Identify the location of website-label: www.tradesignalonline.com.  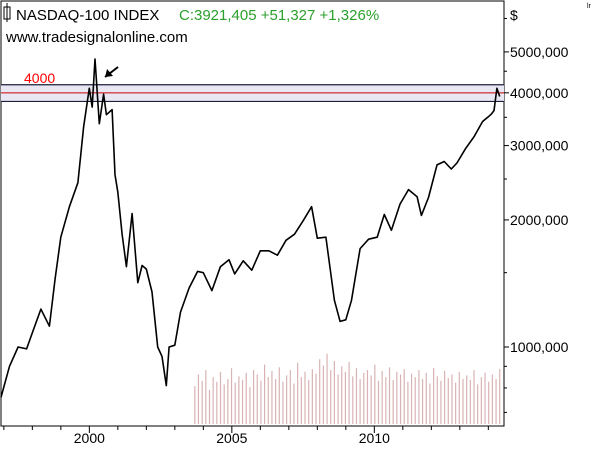
(96, 37).